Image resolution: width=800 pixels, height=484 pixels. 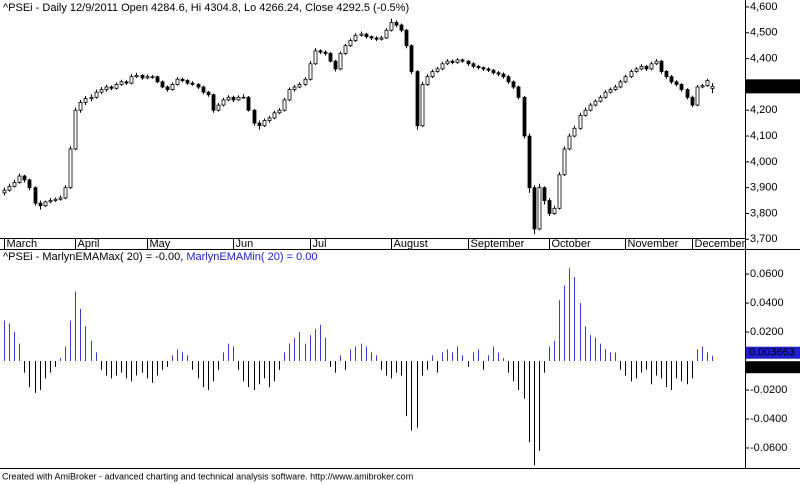 I want to click on last-value-label: -0.00082, so click(x=770, y=367).